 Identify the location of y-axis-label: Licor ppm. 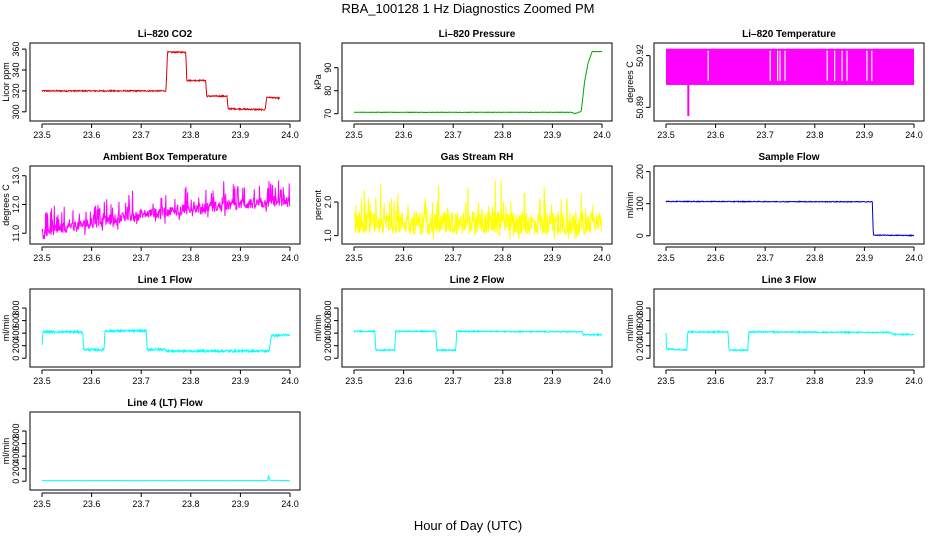
(6, 82).